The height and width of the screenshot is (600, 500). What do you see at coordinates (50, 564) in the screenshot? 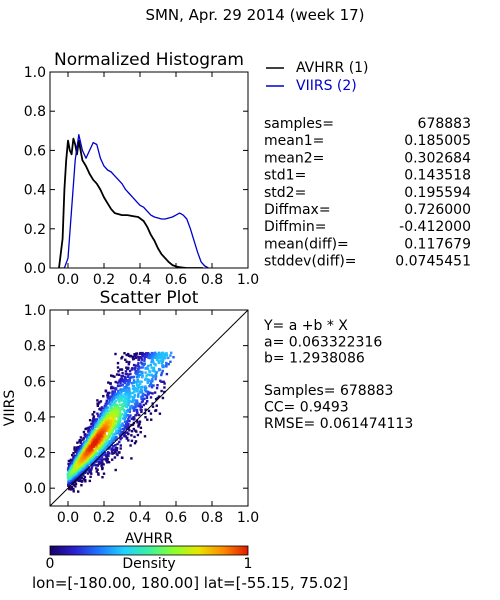
I see `colorbar-min-label: 0` at bounding box center [50, 564].